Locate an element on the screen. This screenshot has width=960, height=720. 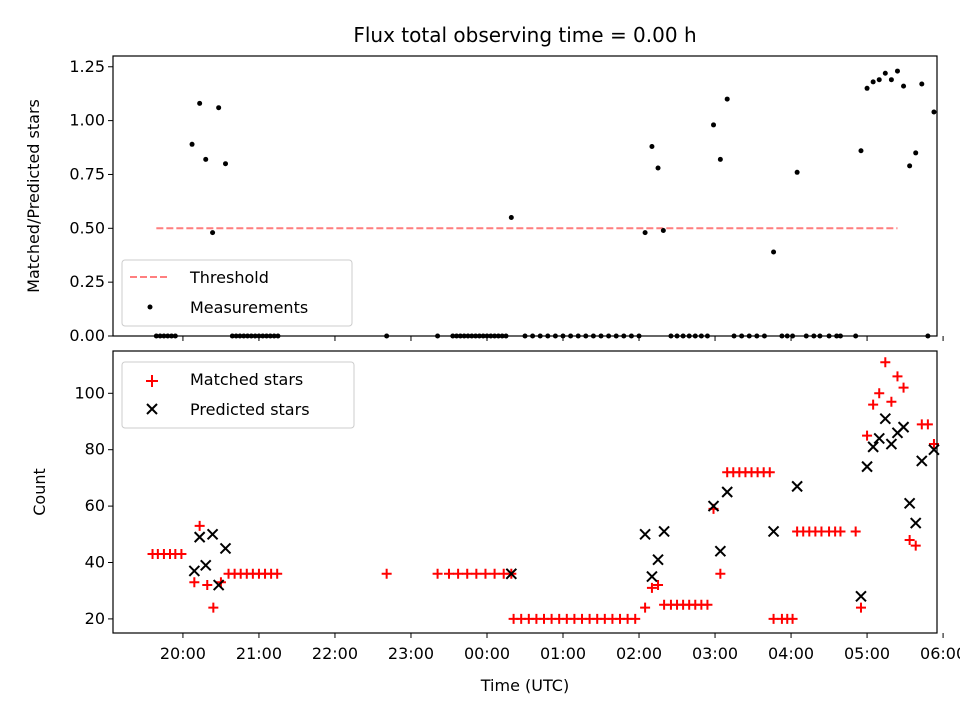
legend-matched-stars-label: Matched stars is located at coordinates (246, 379).